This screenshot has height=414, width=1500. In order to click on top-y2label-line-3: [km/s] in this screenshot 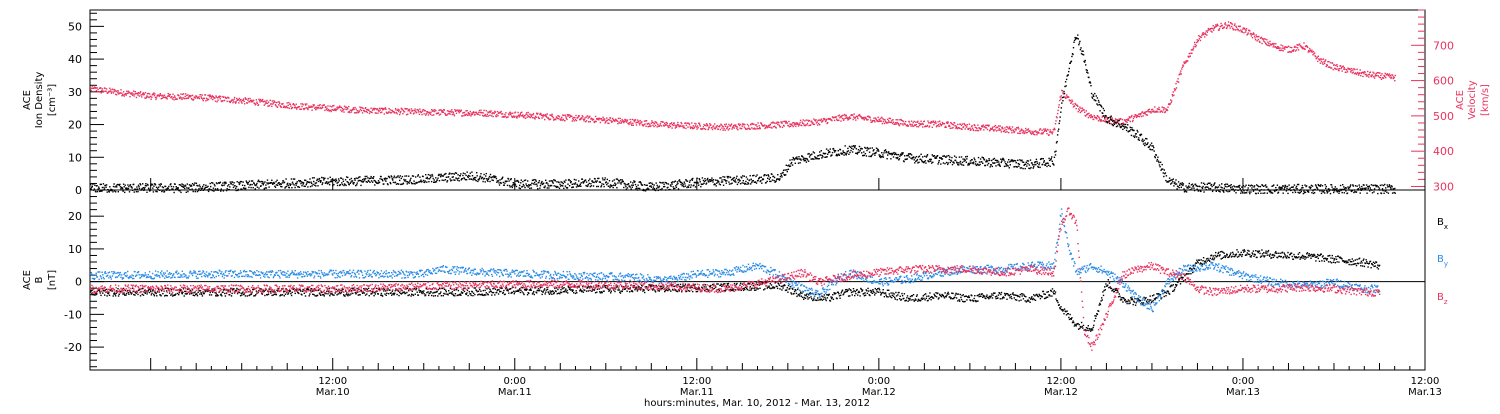, I will do `click(1485, 100)`.